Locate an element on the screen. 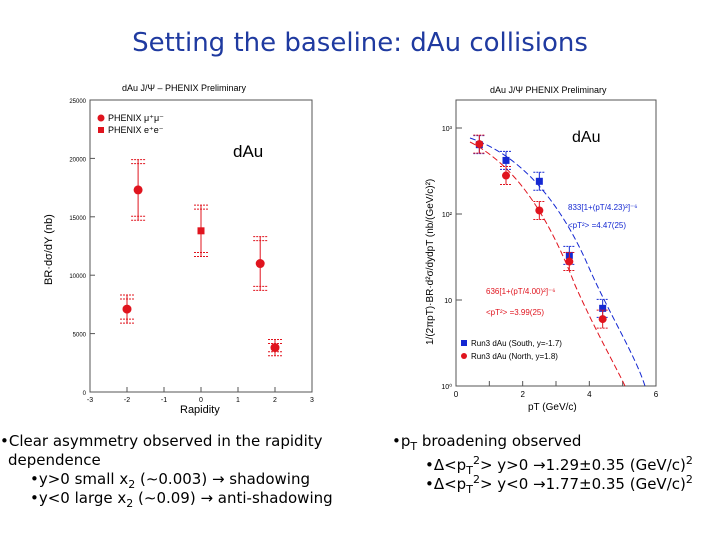 This screenshot has width=720, height=540. slide-title: Setting the baseline: dAu collisions is located at coordinates (360, 43).